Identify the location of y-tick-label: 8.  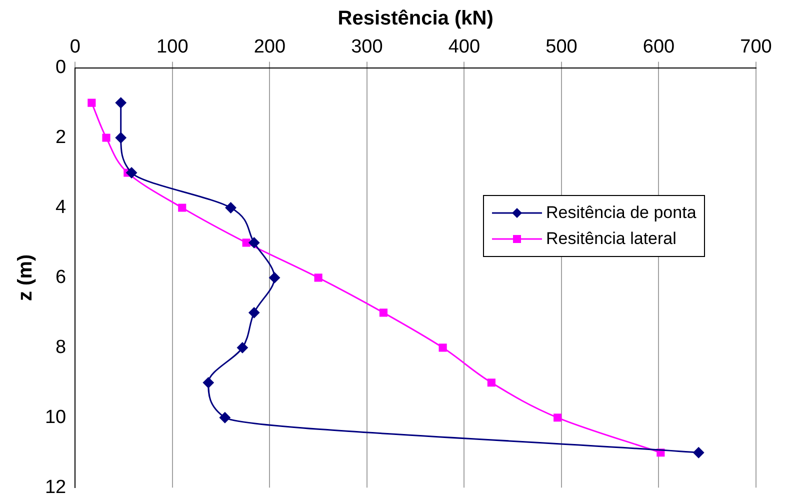
(61, 347).